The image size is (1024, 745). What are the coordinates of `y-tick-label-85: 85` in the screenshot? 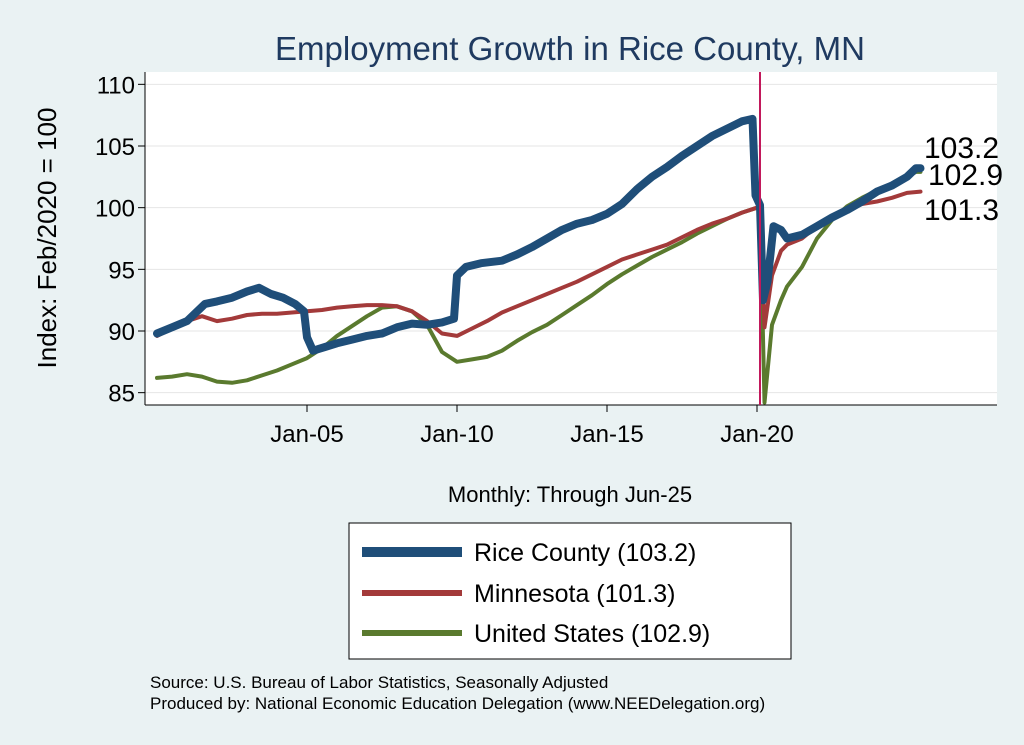 It's located at (121, 394).